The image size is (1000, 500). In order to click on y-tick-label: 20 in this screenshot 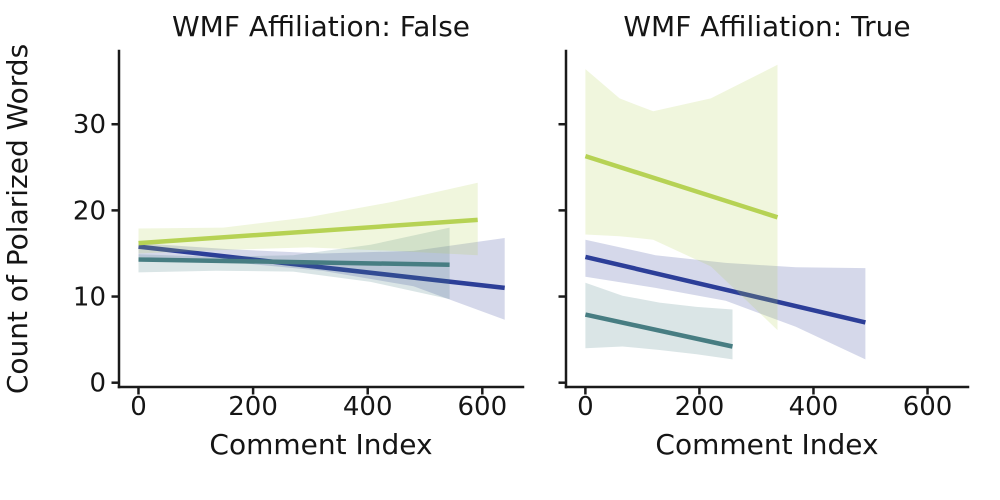, I will do `click(89, 211)`.